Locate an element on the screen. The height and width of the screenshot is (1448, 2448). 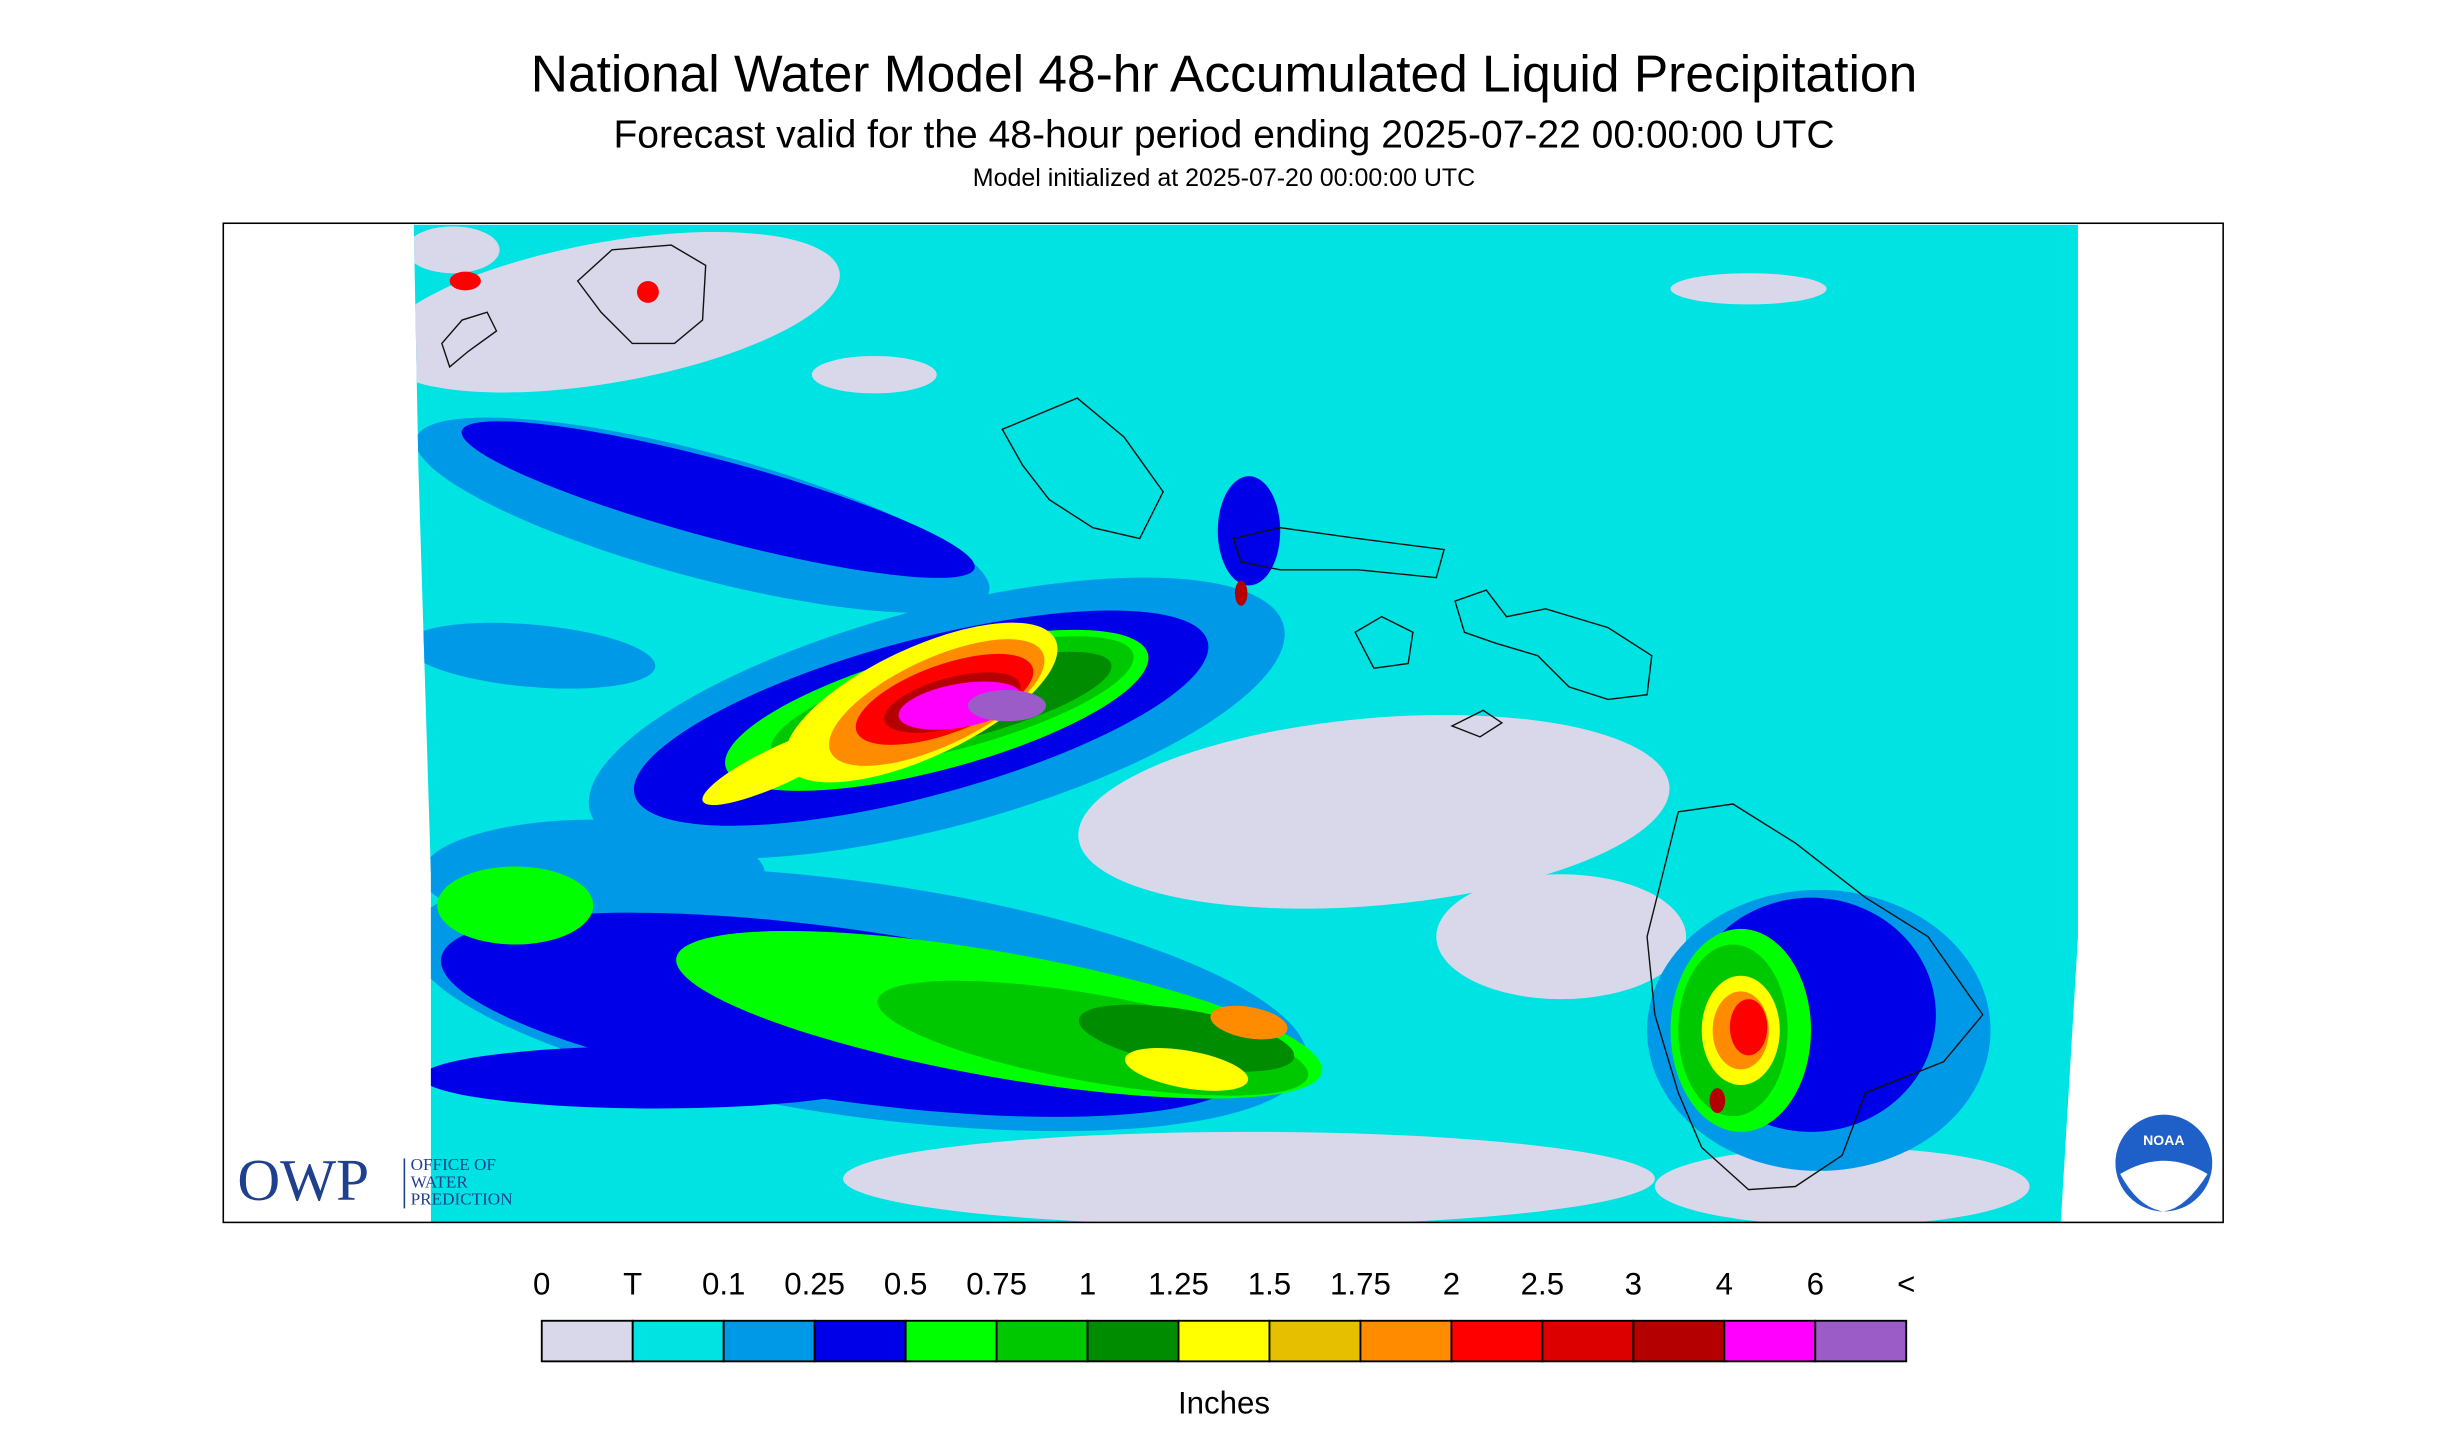
owp-text: OWP is located at coordinates (303, 1180).